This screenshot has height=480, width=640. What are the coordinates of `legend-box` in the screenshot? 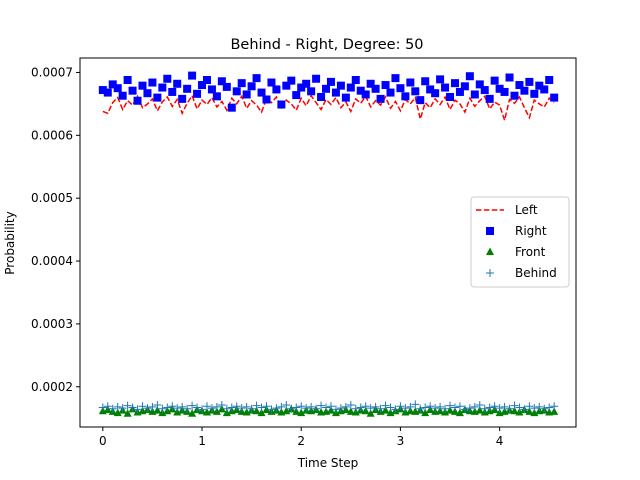 It's located at (520, 242).